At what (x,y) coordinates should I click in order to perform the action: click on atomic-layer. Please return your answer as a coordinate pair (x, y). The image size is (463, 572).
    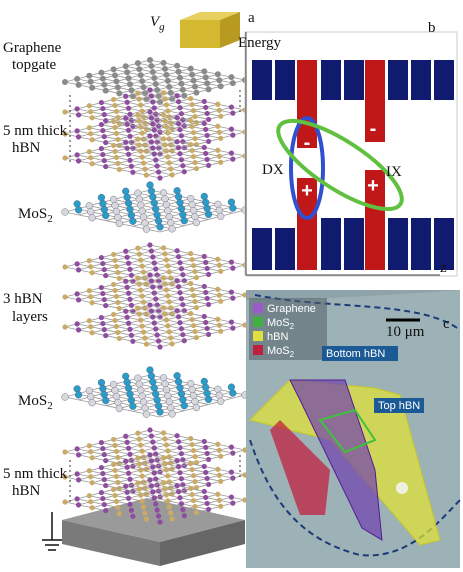
    Looking at the image, I should click on (155, 266).